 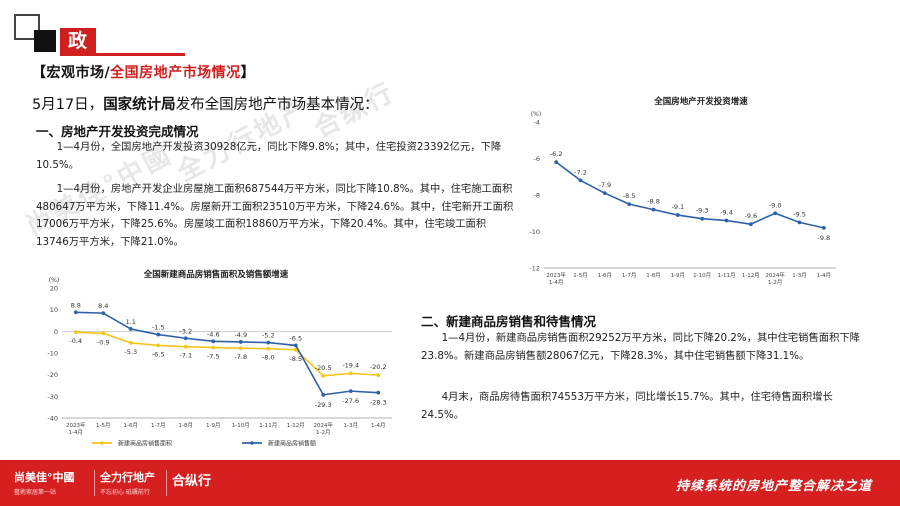 What do you see at coordinates (175, 73) in the screenshot?
I see `subhead-highlight: 全国房地产市场情况` at bounding box center [175, 73].